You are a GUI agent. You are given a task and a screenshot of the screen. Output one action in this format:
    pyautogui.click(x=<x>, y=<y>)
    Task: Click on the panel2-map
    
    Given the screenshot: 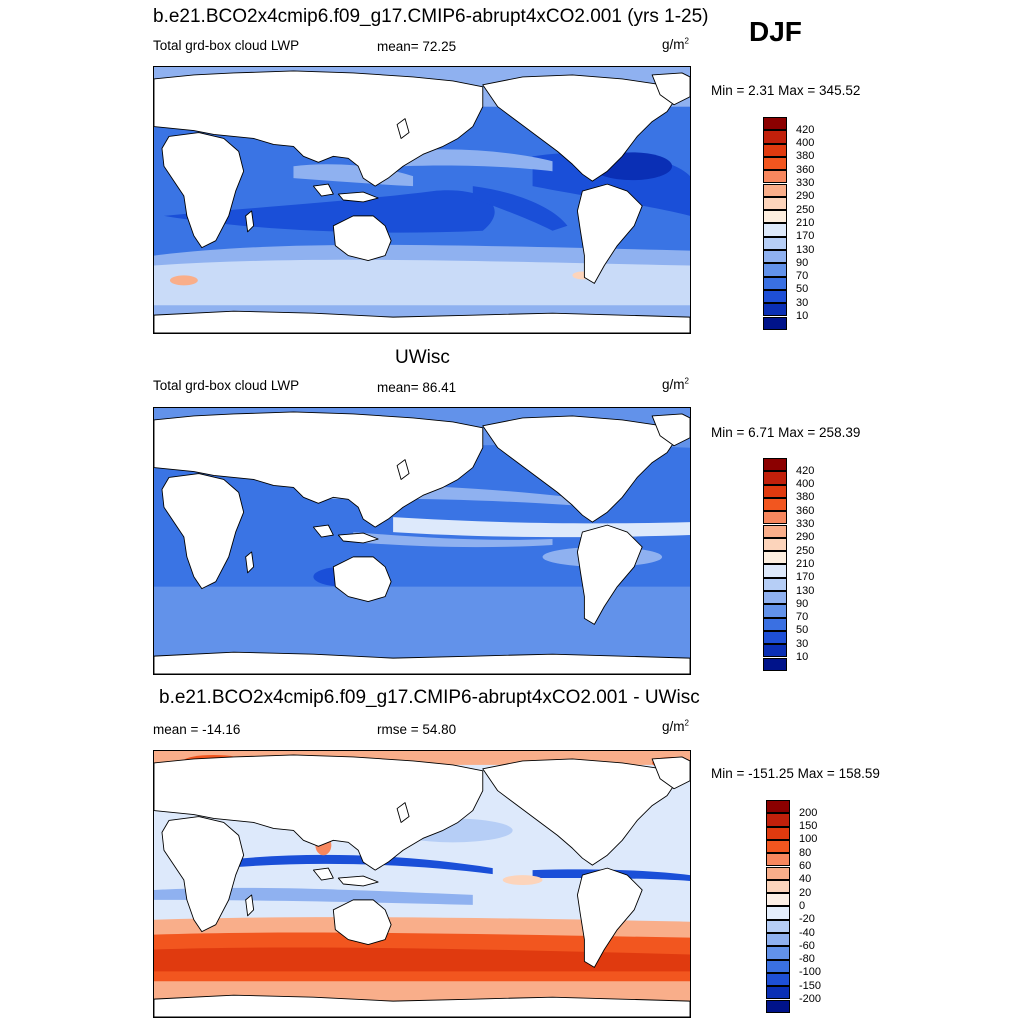 What is the action you would take?
    pyautogui.click(x=422, y=541)
    